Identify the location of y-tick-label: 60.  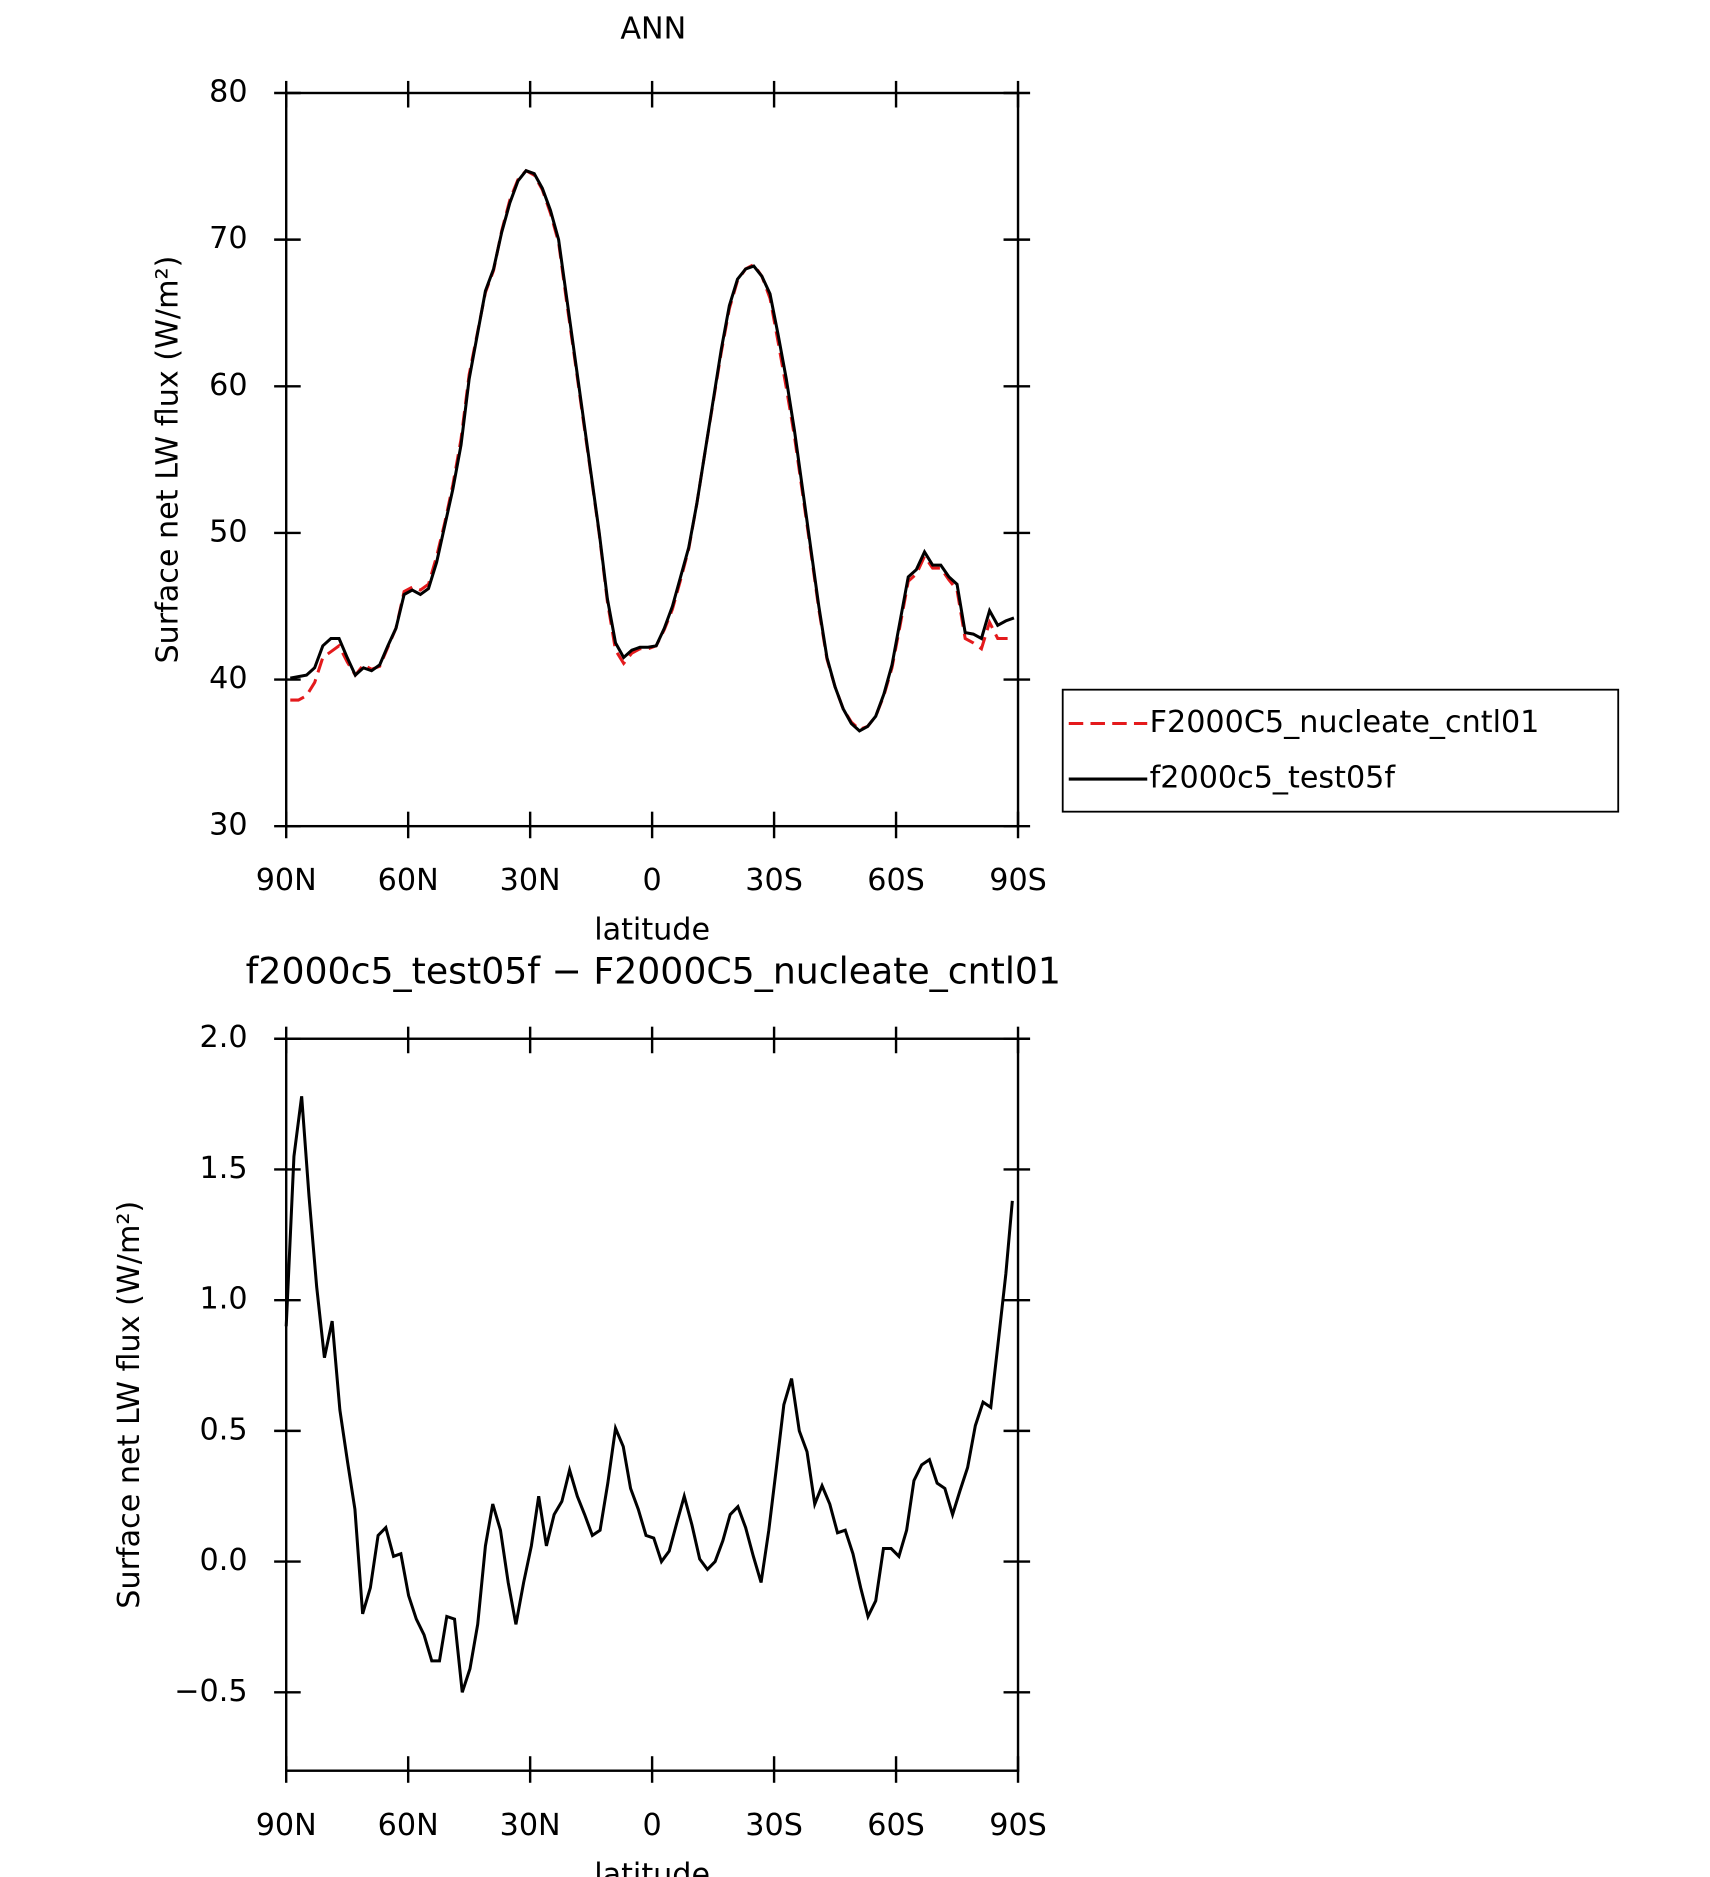
(228, 385).